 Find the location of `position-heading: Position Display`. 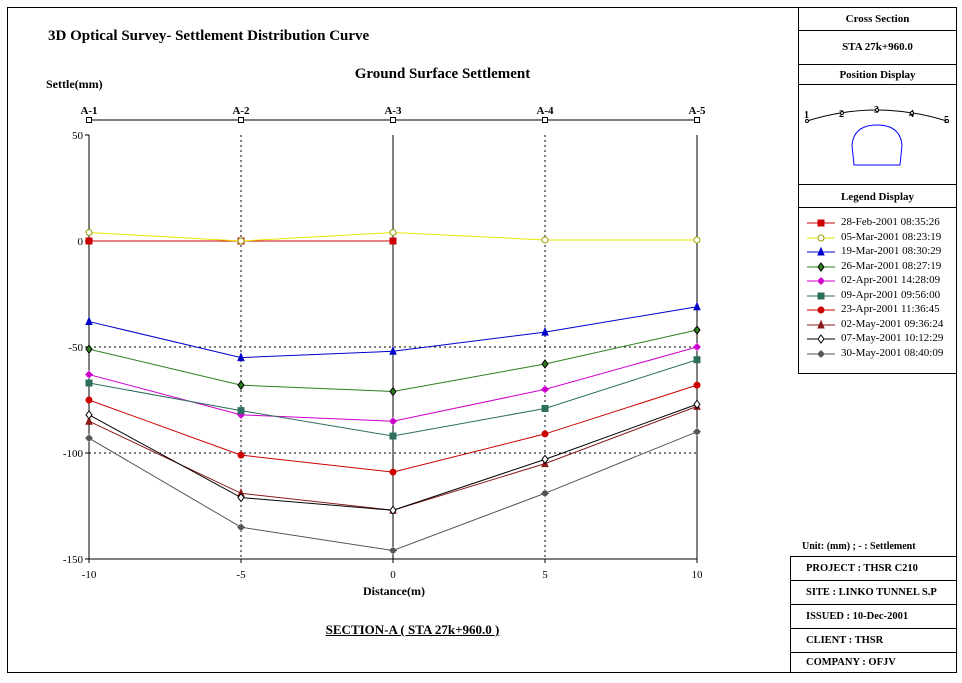

position-heading: Position Display is located at coordinates (877, 75).